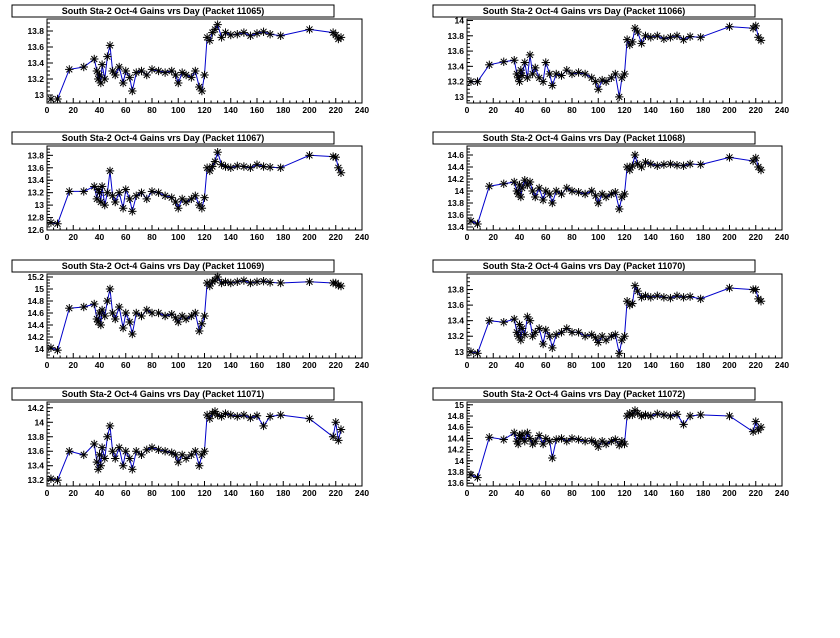  I want to click on x-tick-label: 120, so click(624, 365).